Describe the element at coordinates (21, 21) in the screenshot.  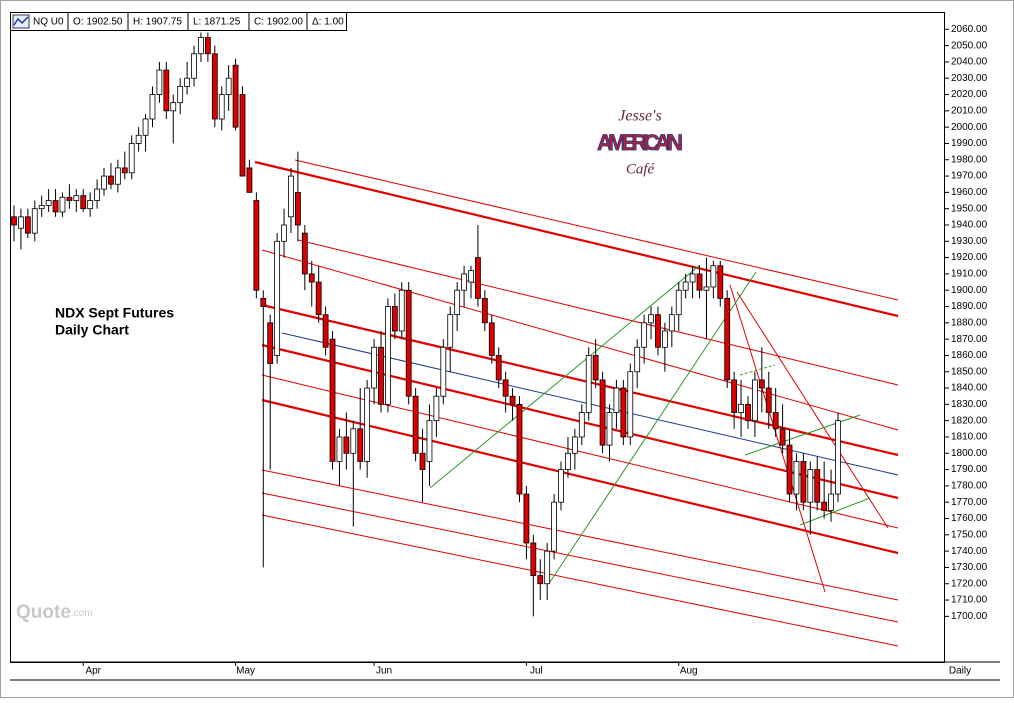
I see `header-icon-line` at that location.